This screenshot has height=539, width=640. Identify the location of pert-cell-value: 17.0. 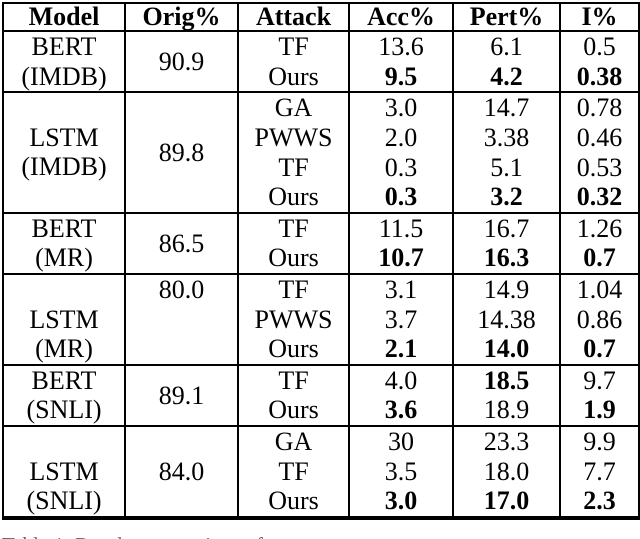
(506, 501).